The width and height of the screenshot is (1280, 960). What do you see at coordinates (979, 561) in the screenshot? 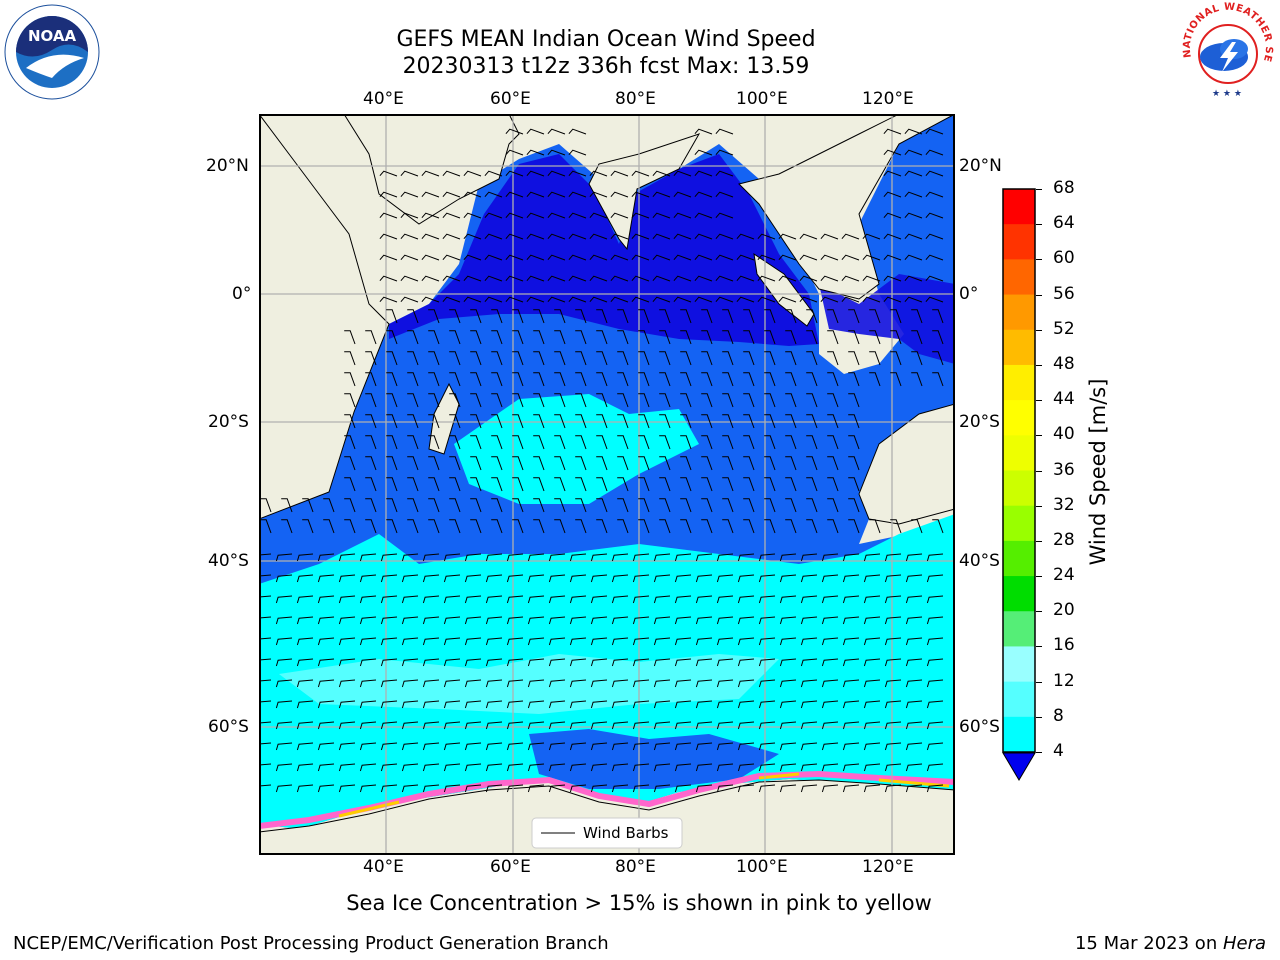
I see `lat-label-right: 40°S` at bounding box center [979, 561].